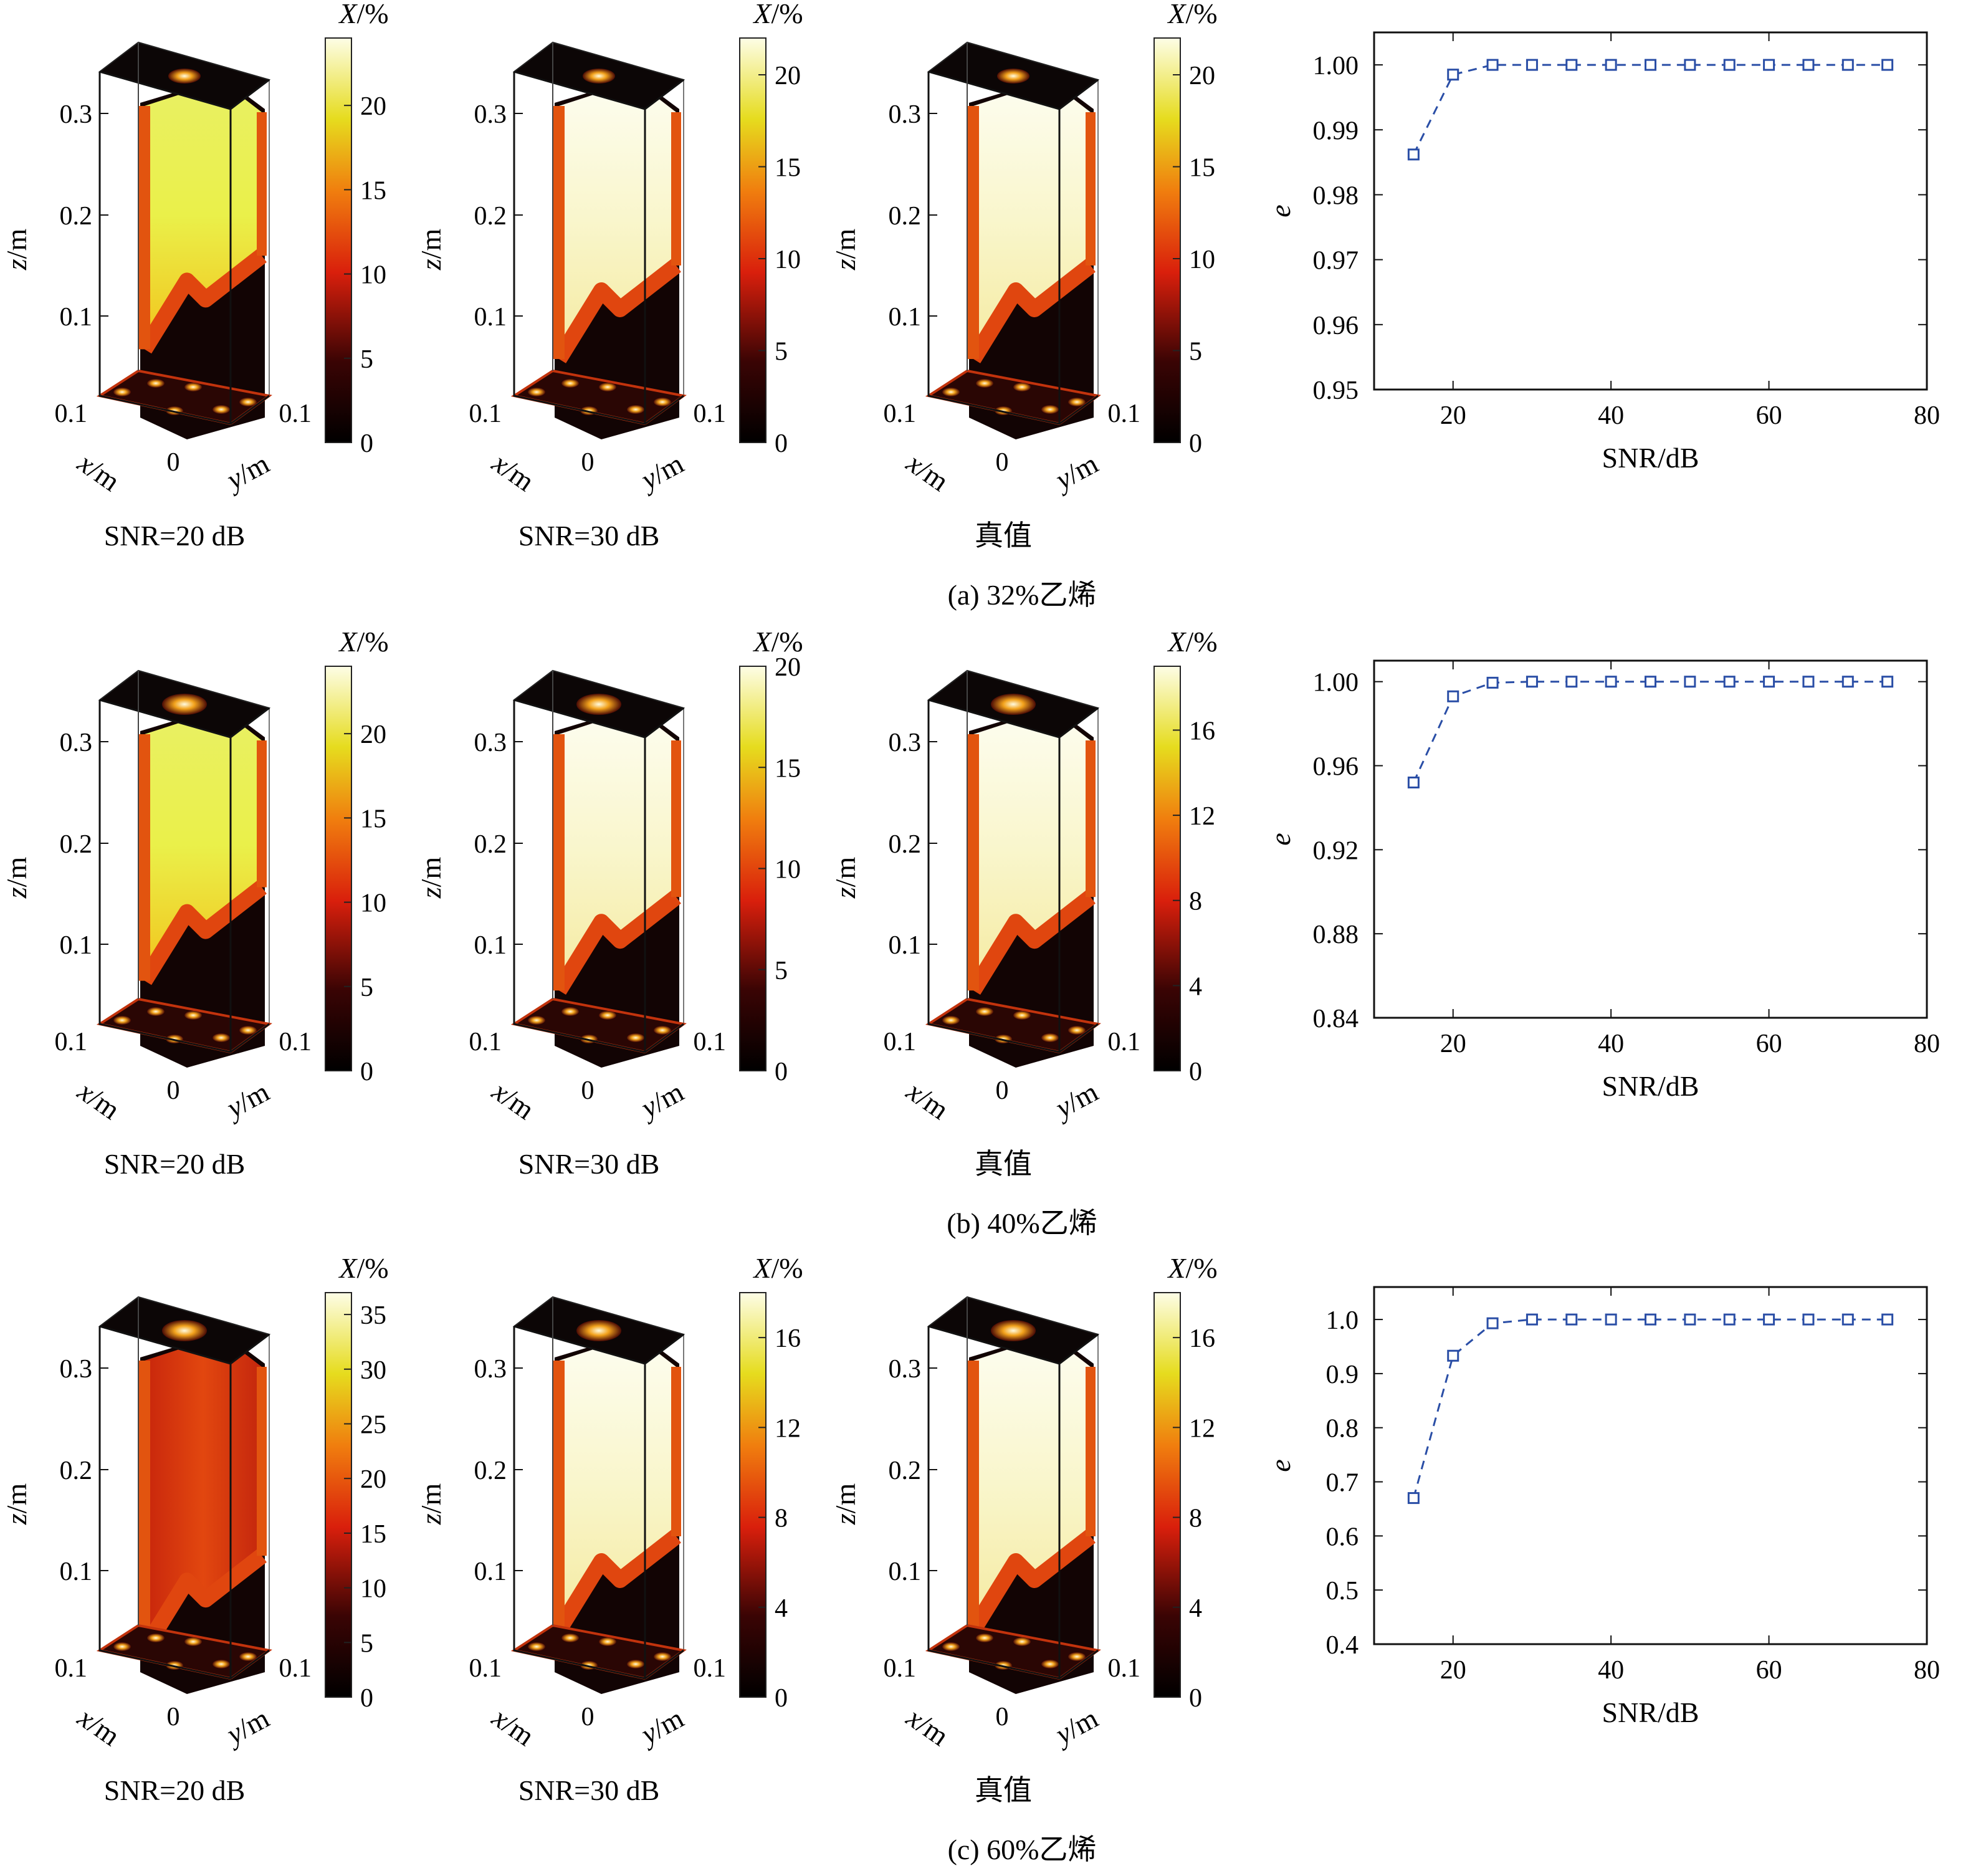 The height and width of the screenshot is (1876, 1963). Describe the element at coordinates (1342, 1375) in the screenshot. I see `y-tick-label: 0.9` at that location.